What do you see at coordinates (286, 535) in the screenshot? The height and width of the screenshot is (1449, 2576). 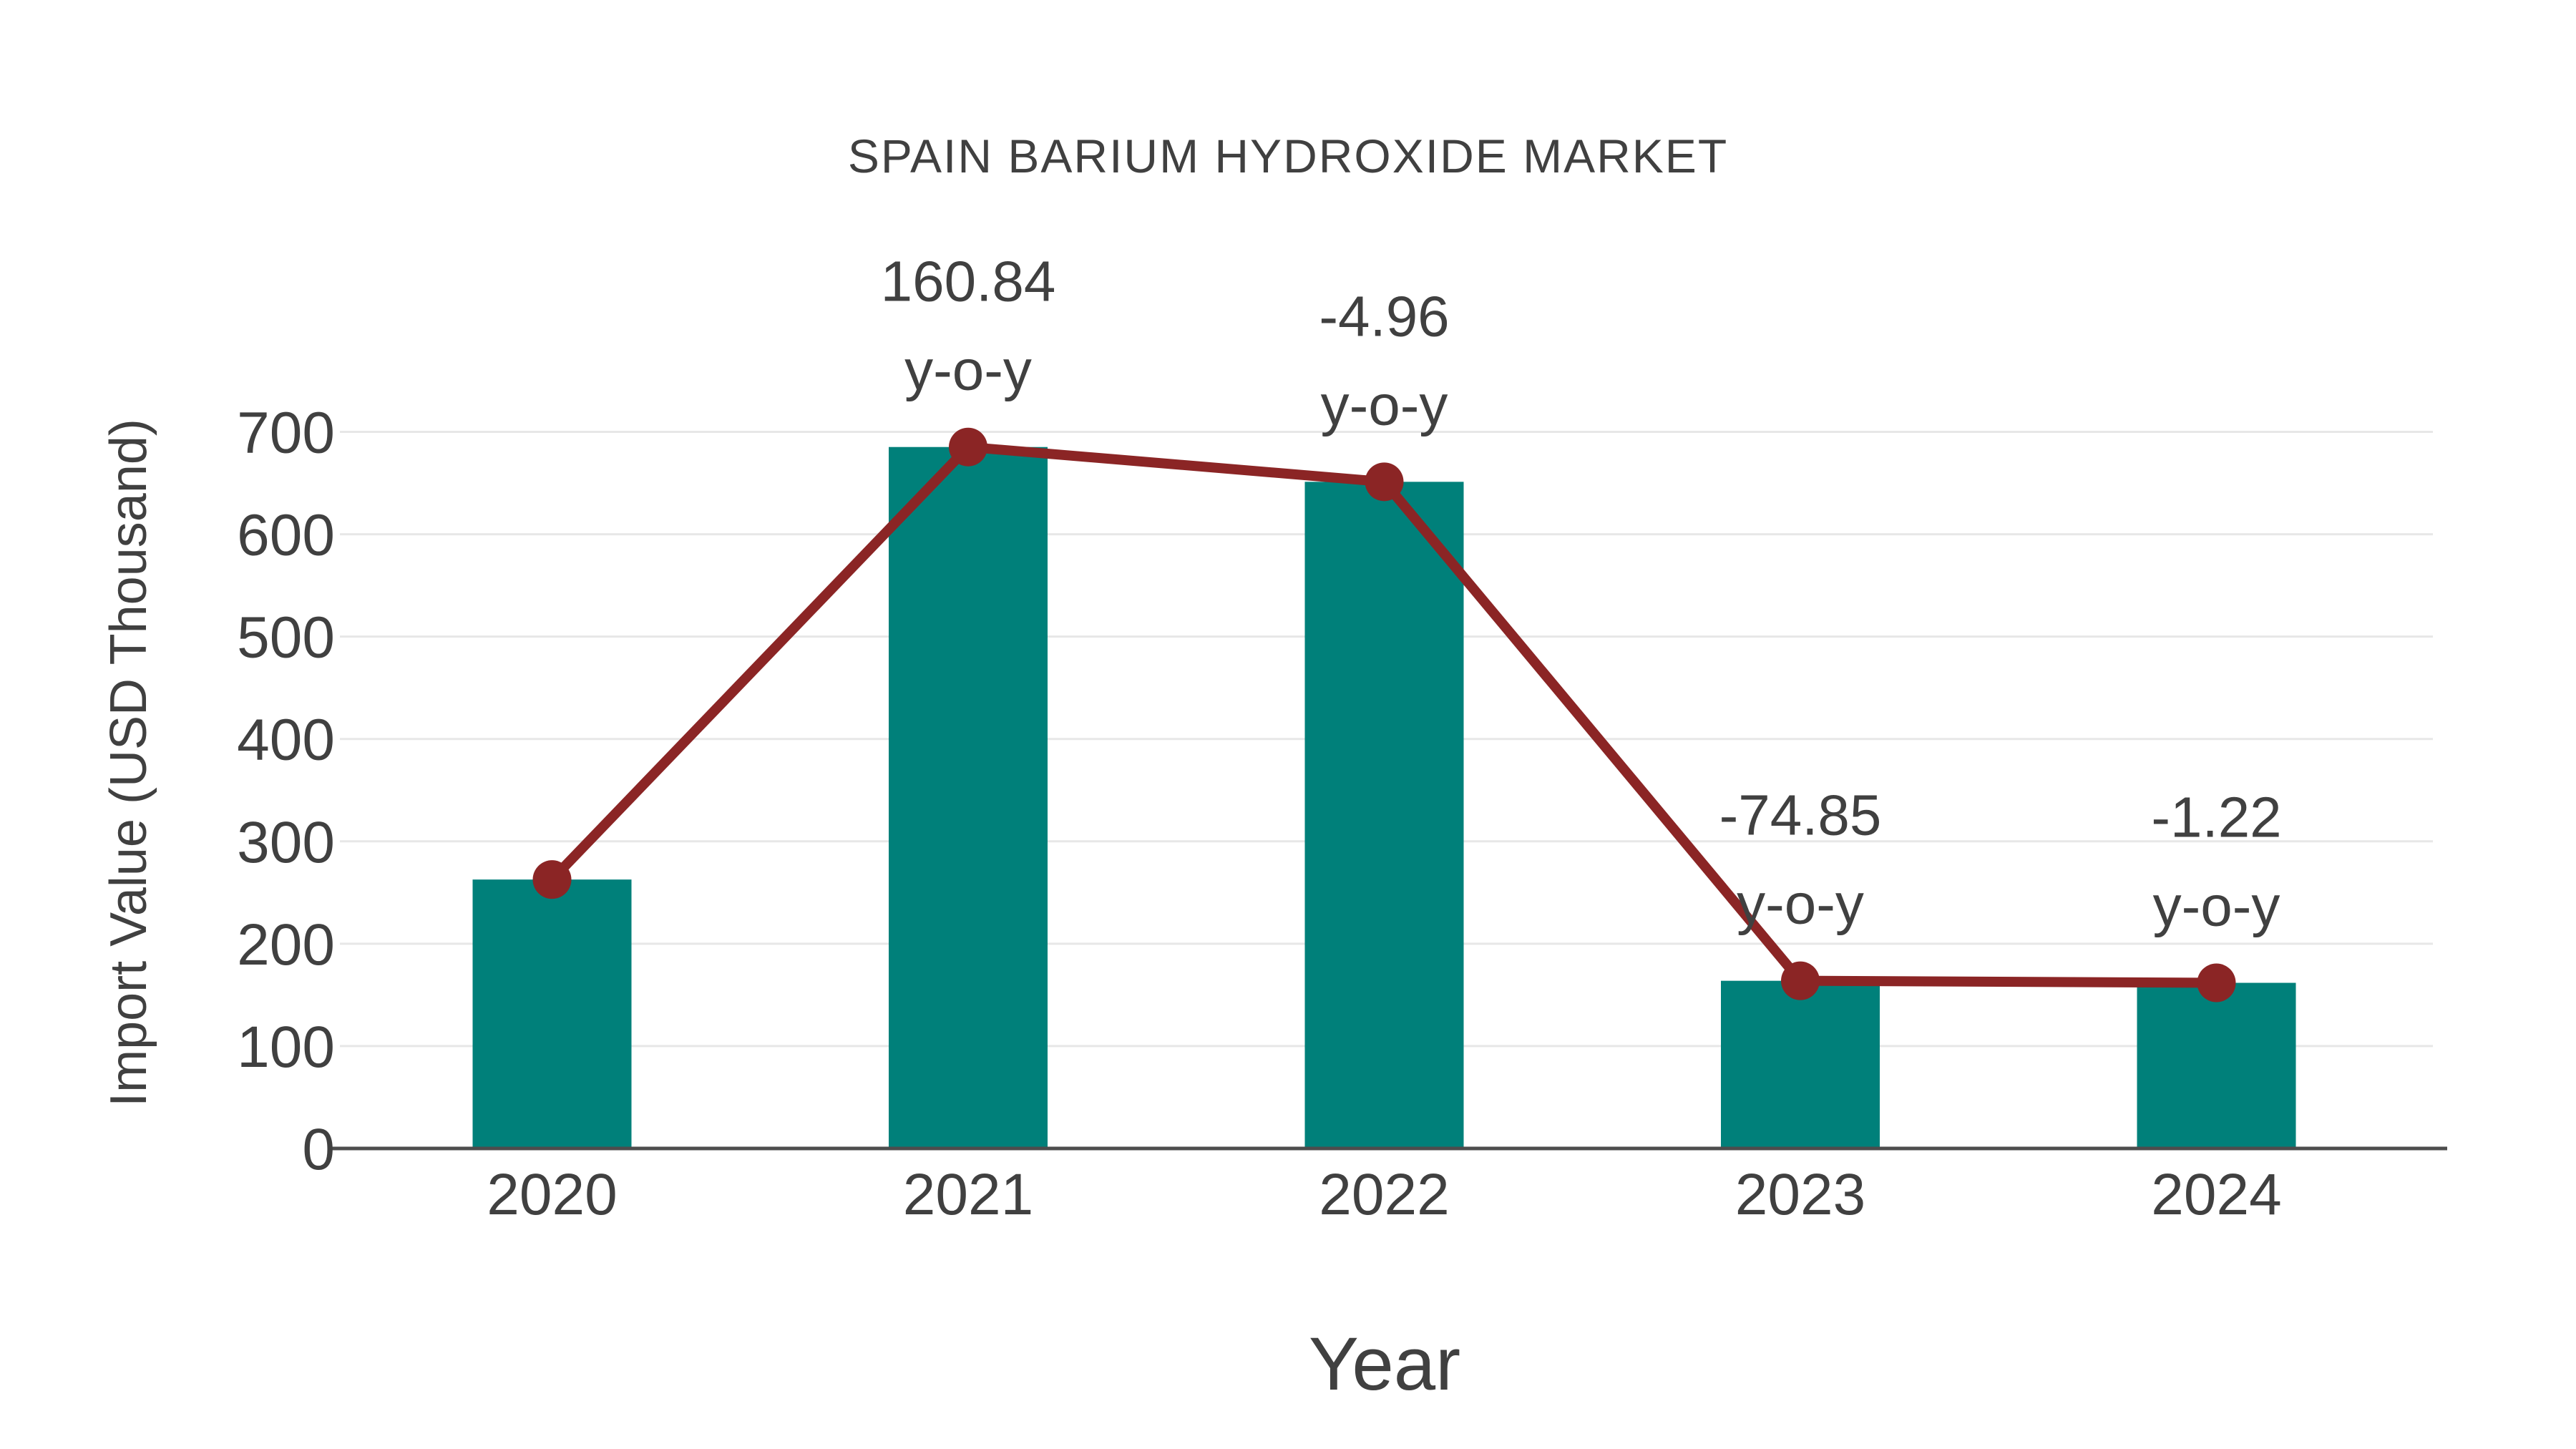 I see `ytick-label-600: 600` at bounding box center [286, 535].